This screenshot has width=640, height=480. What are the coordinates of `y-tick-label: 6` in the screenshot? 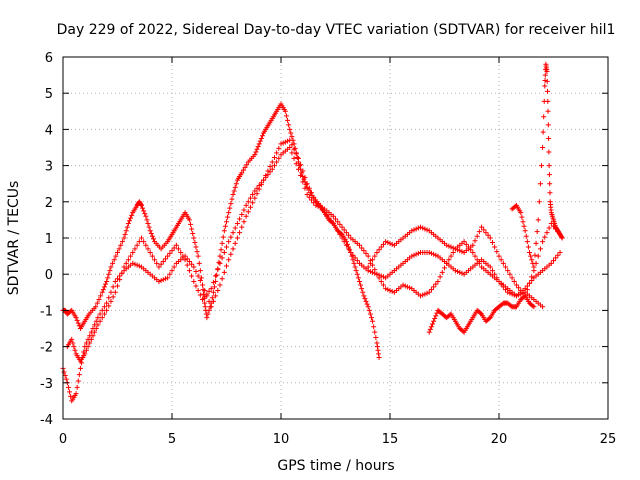 It's located at (49, 58).